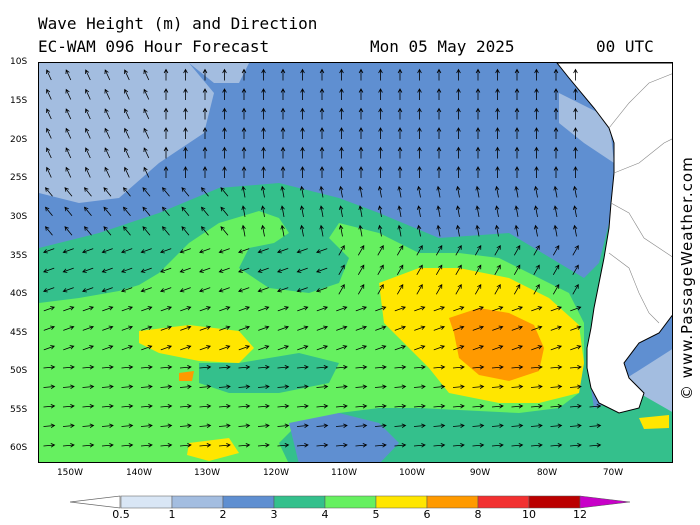 The image size is (700, 525). I want to click on zone-3-4m-pocket, so click(269, 373).